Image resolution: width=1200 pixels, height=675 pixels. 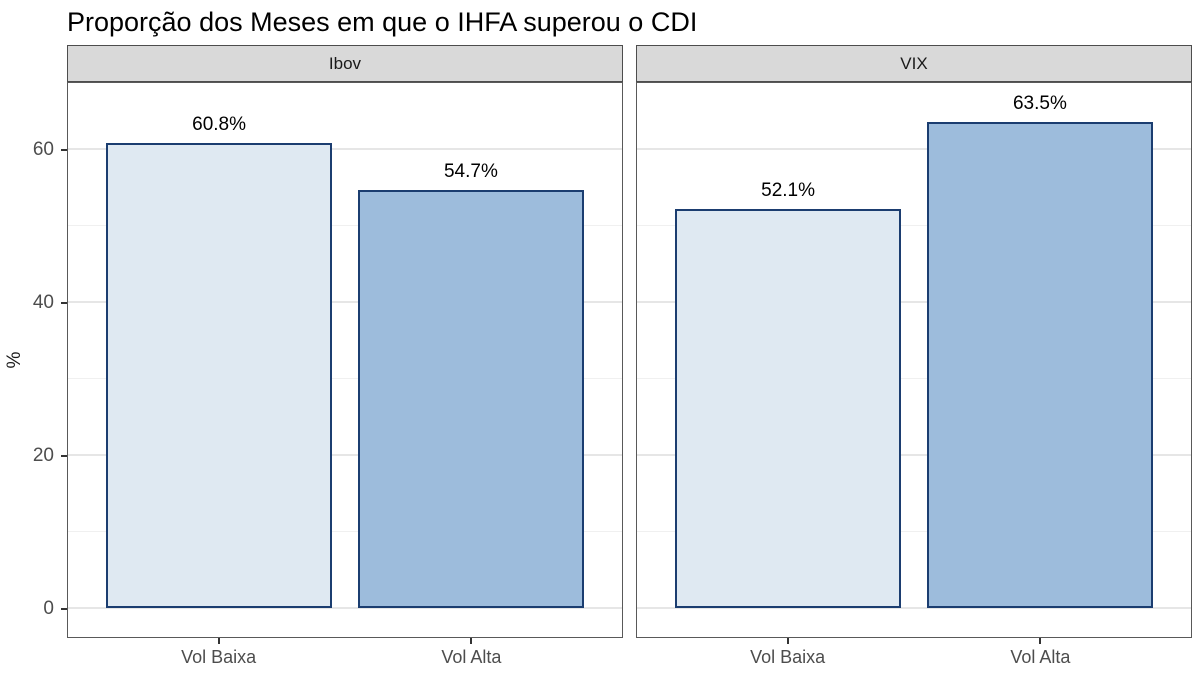 I want to click on y-tick-label: 0, so click(x=48, y=608).